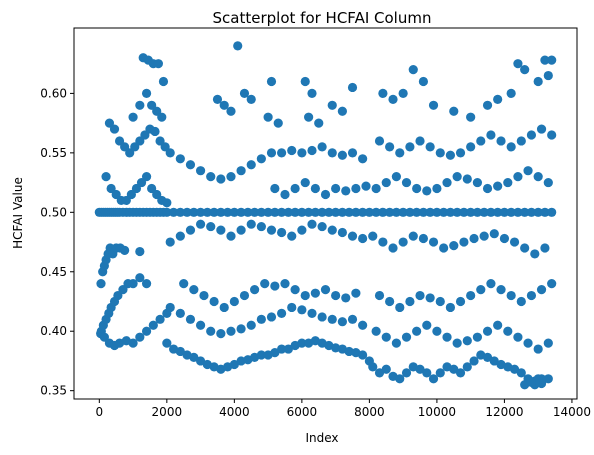 The height and width of the screenshot is (455, 594). Describe the element at coordinates (572, 412) in the screenshot. I see `x-tick-label: 14000` at that location.